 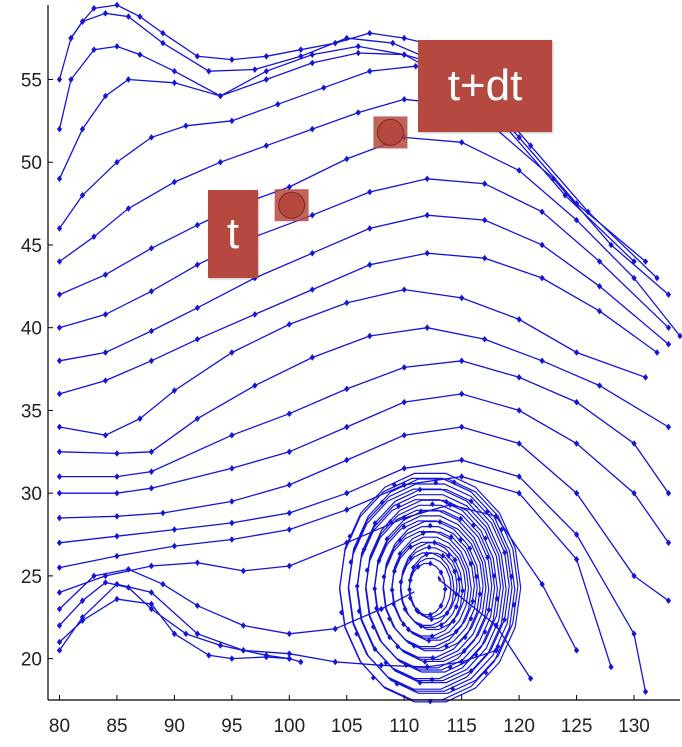 What do you see at coordinates (231, 726) in the screenshot?
I see `x-tick-label: 95` at bounding box center [231, 726].